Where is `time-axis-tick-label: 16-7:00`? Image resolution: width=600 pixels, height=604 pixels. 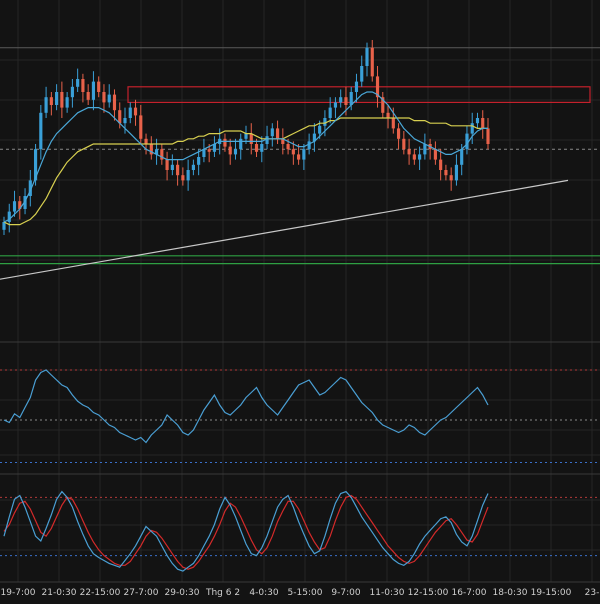
time-axis-tick-label: 16-7:00 is located at coordinates (469, 593).